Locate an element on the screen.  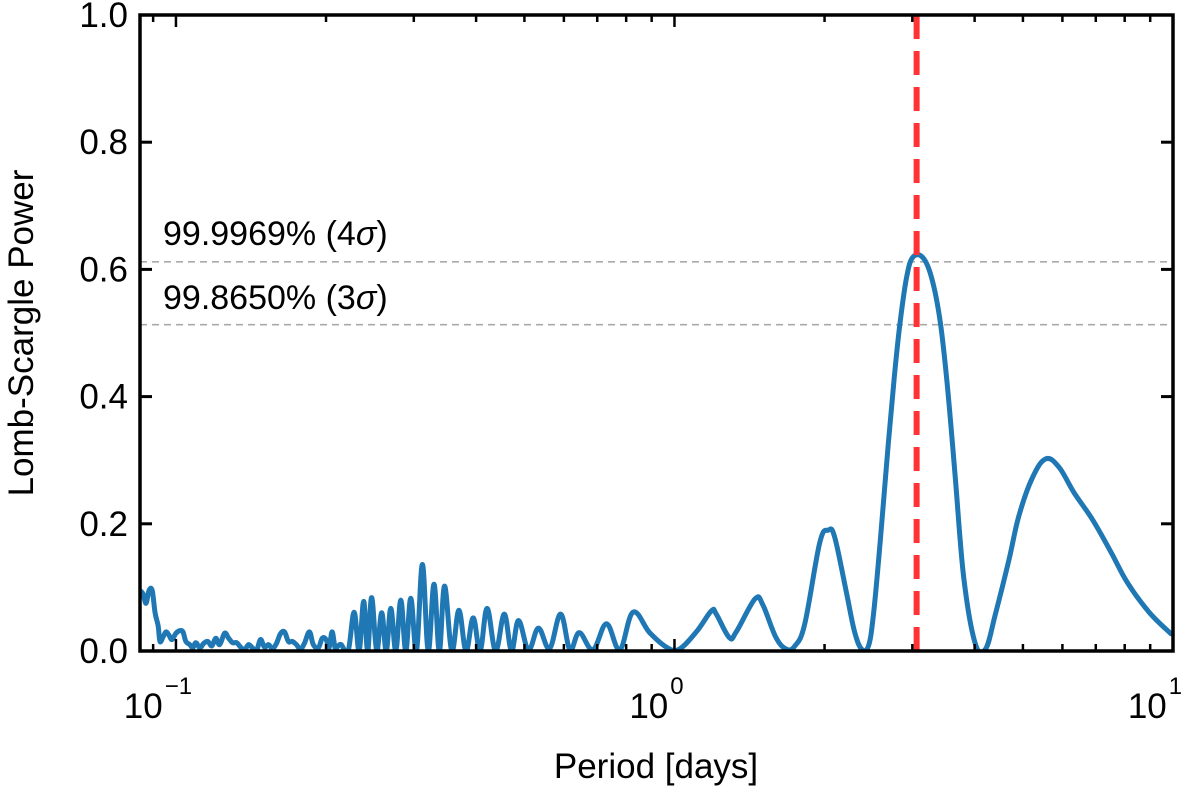
annotation-4sigma: 99.9969% (4σ) is located at coordinates (275, 234).